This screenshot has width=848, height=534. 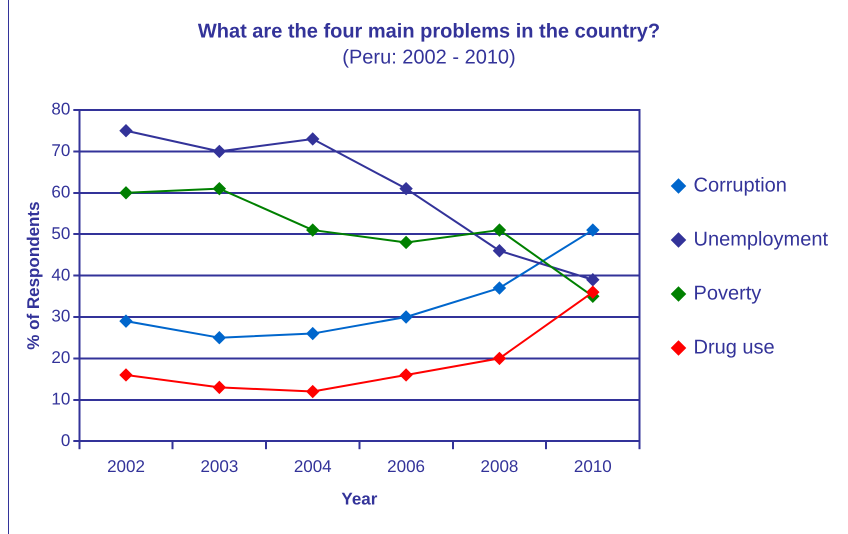 I want to click on legend-label: Drug use, so click(x=734, y=347).